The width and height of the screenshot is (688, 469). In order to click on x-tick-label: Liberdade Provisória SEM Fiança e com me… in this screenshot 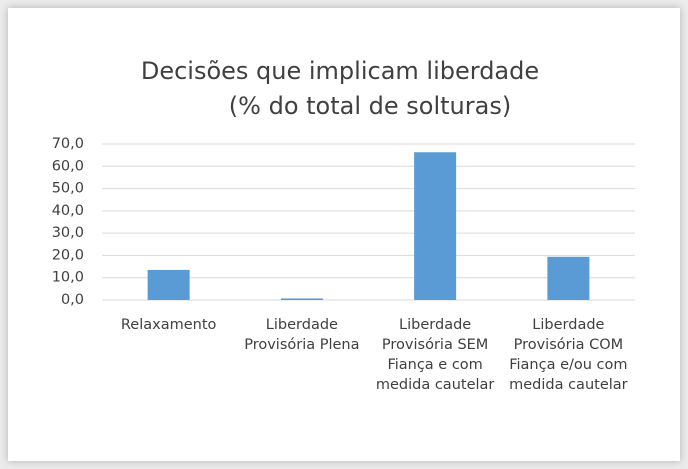, I will do `click(435, 355)`.